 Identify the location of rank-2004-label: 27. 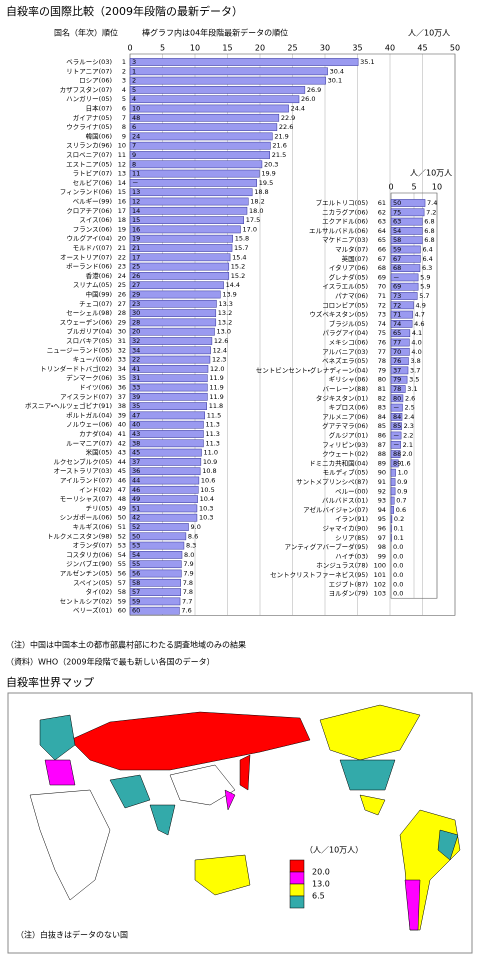
(136, 285).